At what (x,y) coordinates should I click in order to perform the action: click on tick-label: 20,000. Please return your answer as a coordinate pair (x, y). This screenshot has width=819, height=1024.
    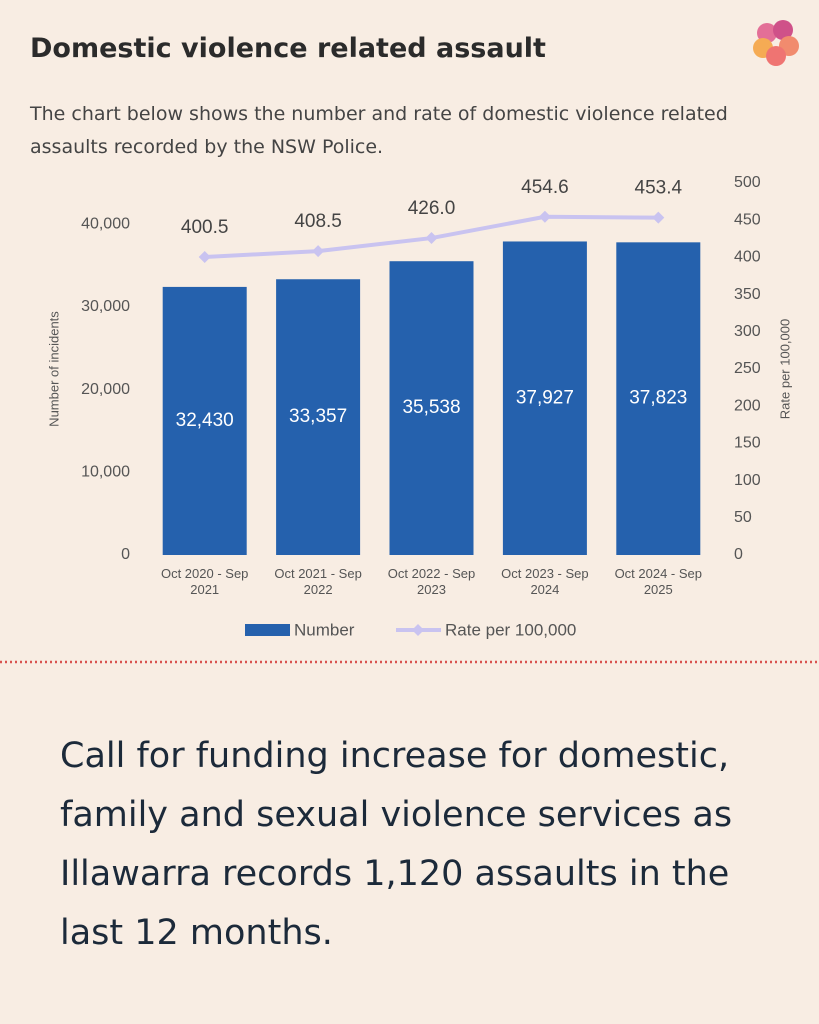
    Looking at the image, I should click on (105, 389).